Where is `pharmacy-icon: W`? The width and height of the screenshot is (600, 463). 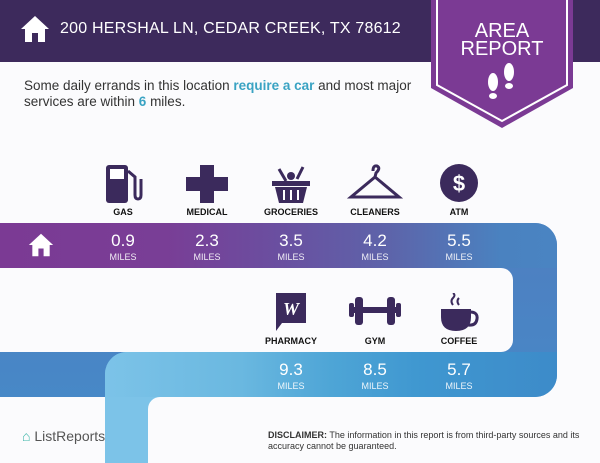
pharmacy-icon: W is located at coordinates (291, 312).